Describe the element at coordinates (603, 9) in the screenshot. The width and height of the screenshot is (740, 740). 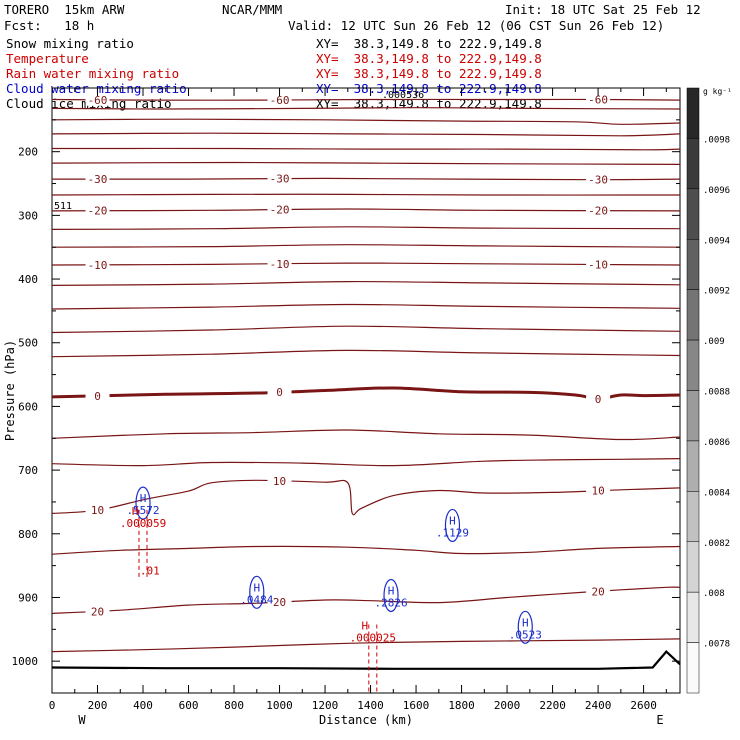
I see `init-time: Init: 18 UTC Sat 25 Feb 12` at that location.